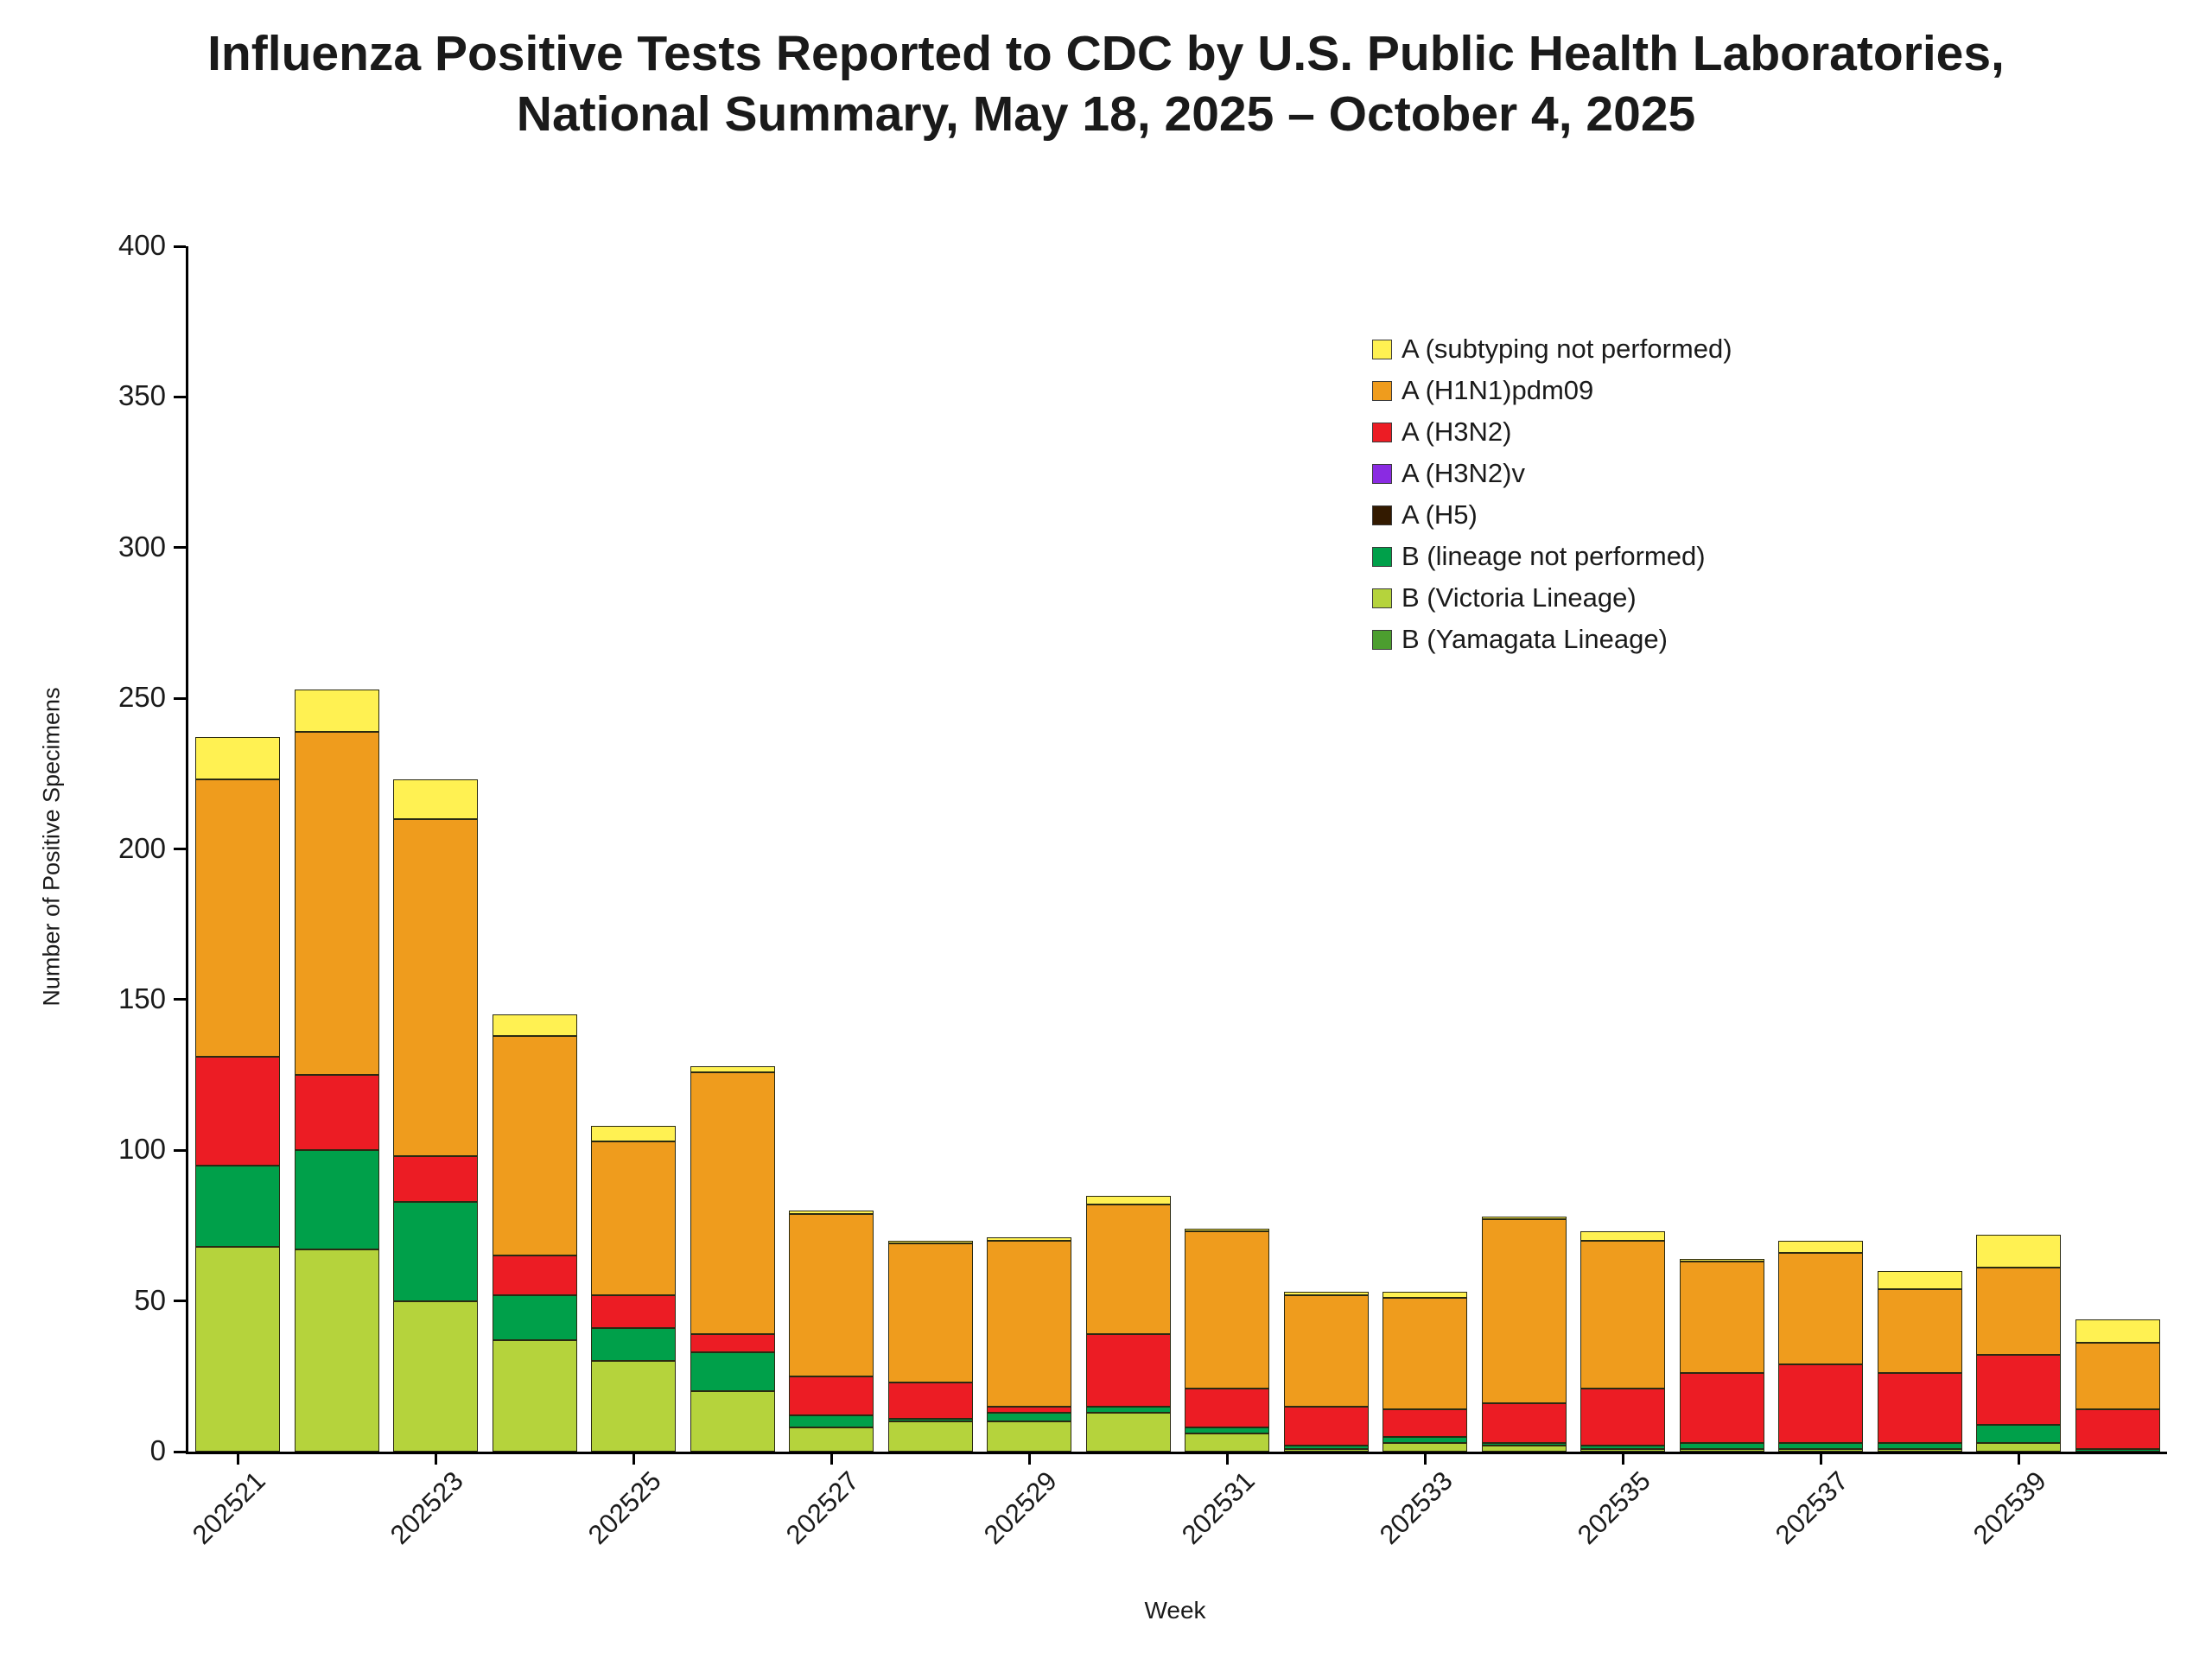 This screenshot has width=2212, height=1659. Describe the element at coordinates (1614, 1507) in the screenshot. I see `x-tick-label: 202535` at that location.